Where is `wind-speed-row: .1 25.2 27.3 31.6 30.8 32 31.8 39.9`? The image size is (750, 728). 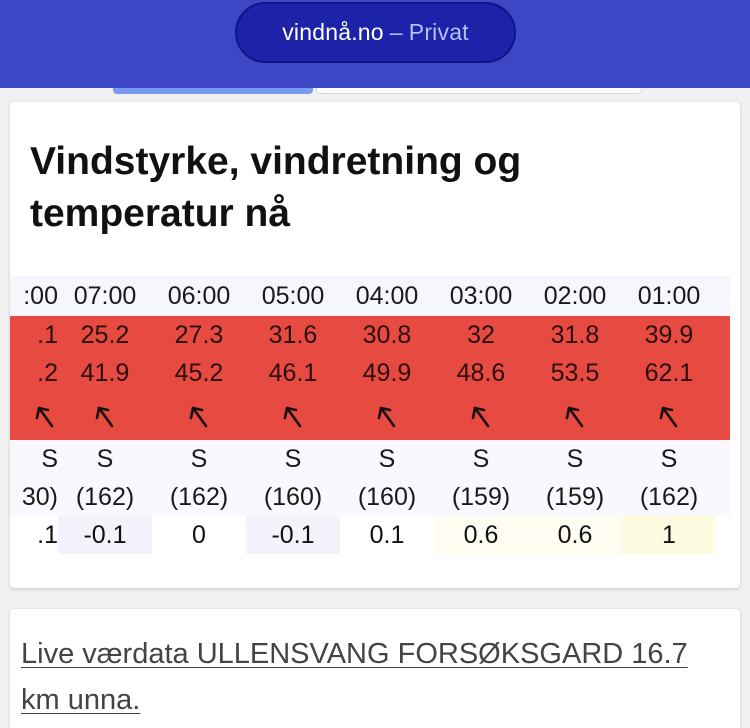
wind-speed-row: .1 25.2 27.3 31.6 30.8 32 31.8 39.9 is located at coordinates (370, 335).